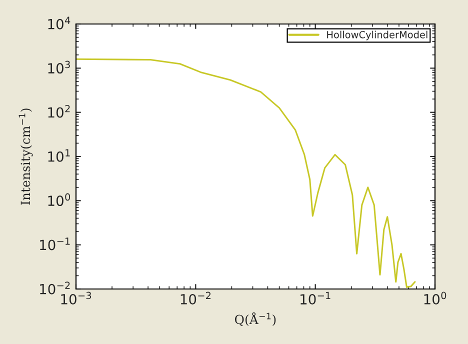 This screenshot has height=344, width=468. Describe the element at coordinates (59, 155) in the screenshot. I see `y-tick-label: 10$^{1}$` at that location.